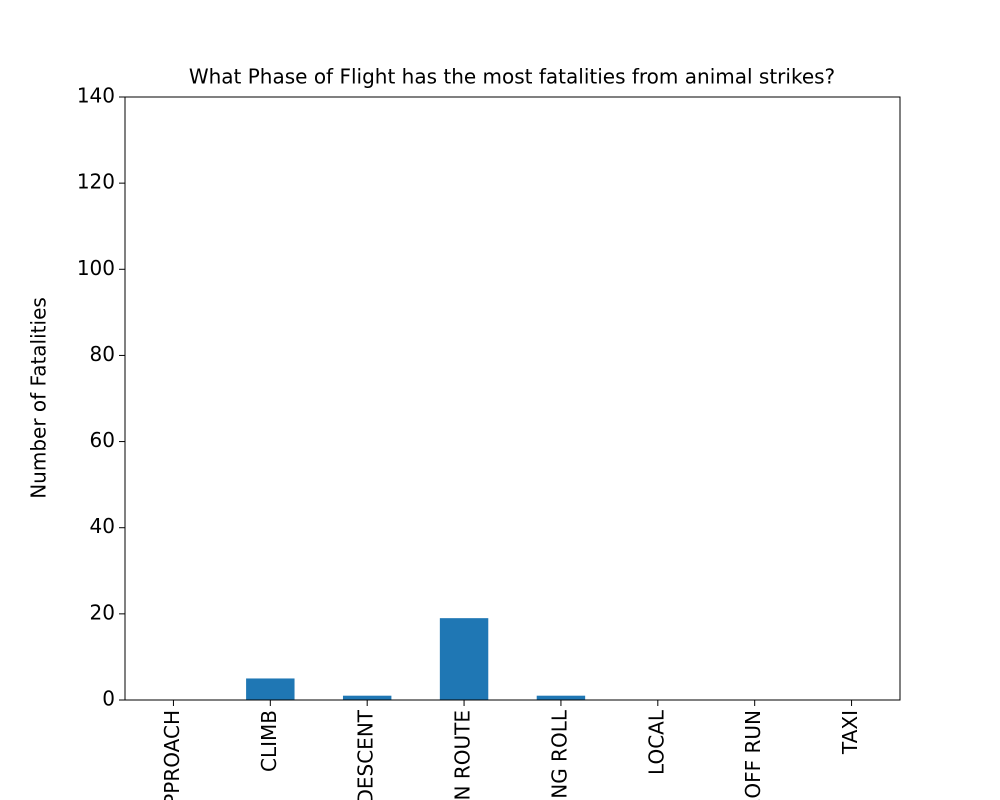  What do you see at coordinates (656, 742) in the screenshot?
I see `x-tick-label: LOCAL` at bounding box center [656, 742].